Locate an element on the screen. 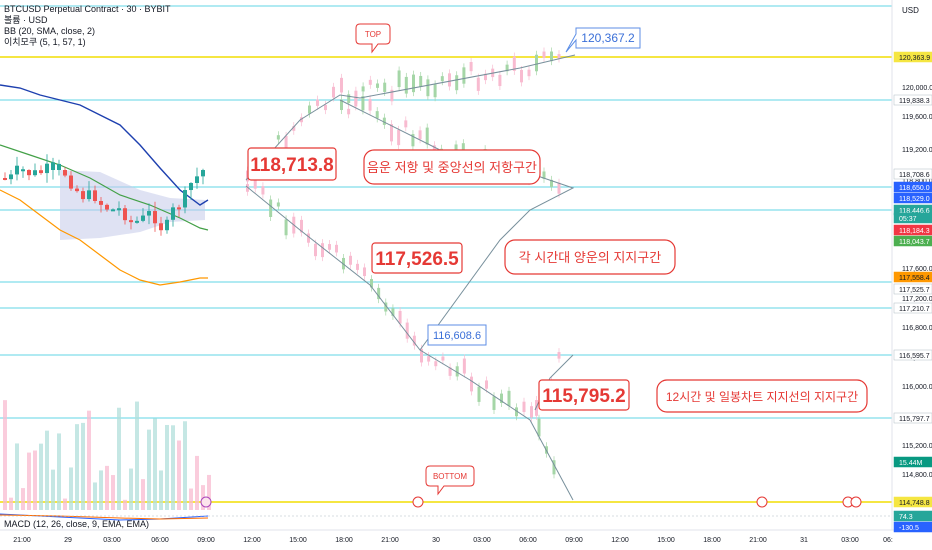  price-tag-text: 118,184.3 is located at coordinates (914, 231).